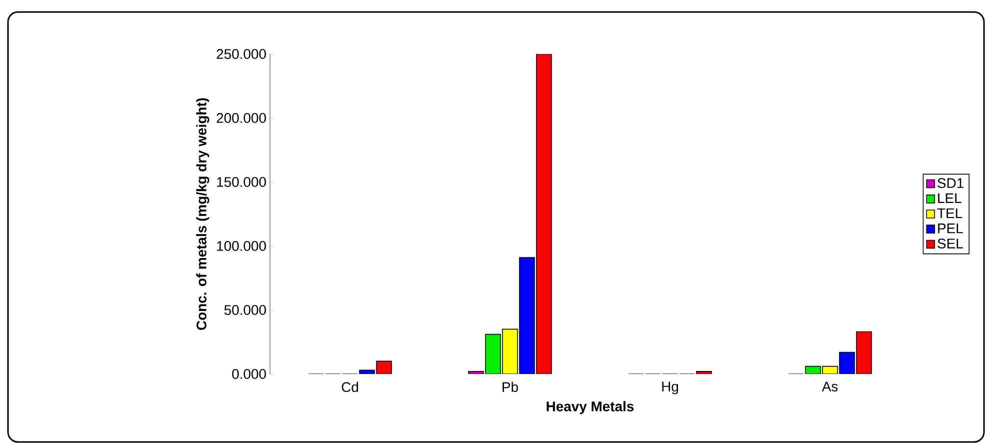 The height and width of the screenshot is (446, 988). Describe the element at coordinates (241, 118) in the screenshot. I see `y-tick-label: 200.000` at that location.